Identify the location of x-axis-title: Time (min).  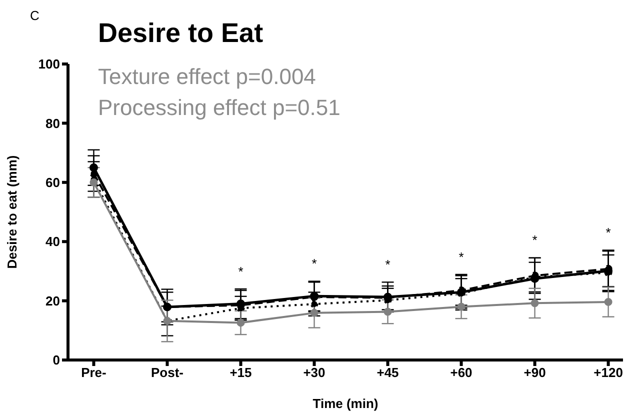
(345, 403).